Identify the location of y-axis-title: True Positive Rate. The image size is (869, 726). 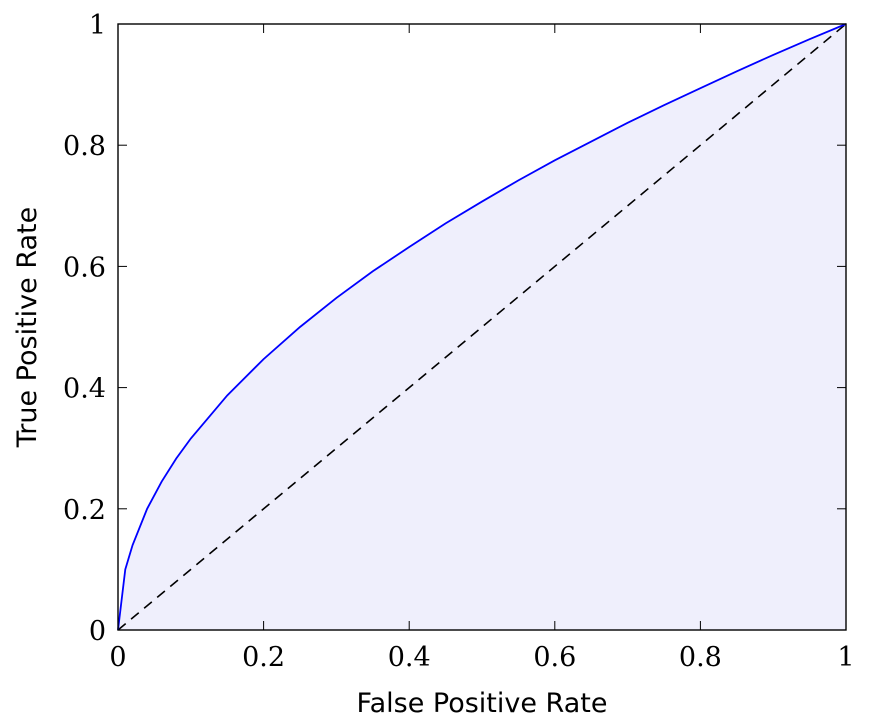
(27, 328).